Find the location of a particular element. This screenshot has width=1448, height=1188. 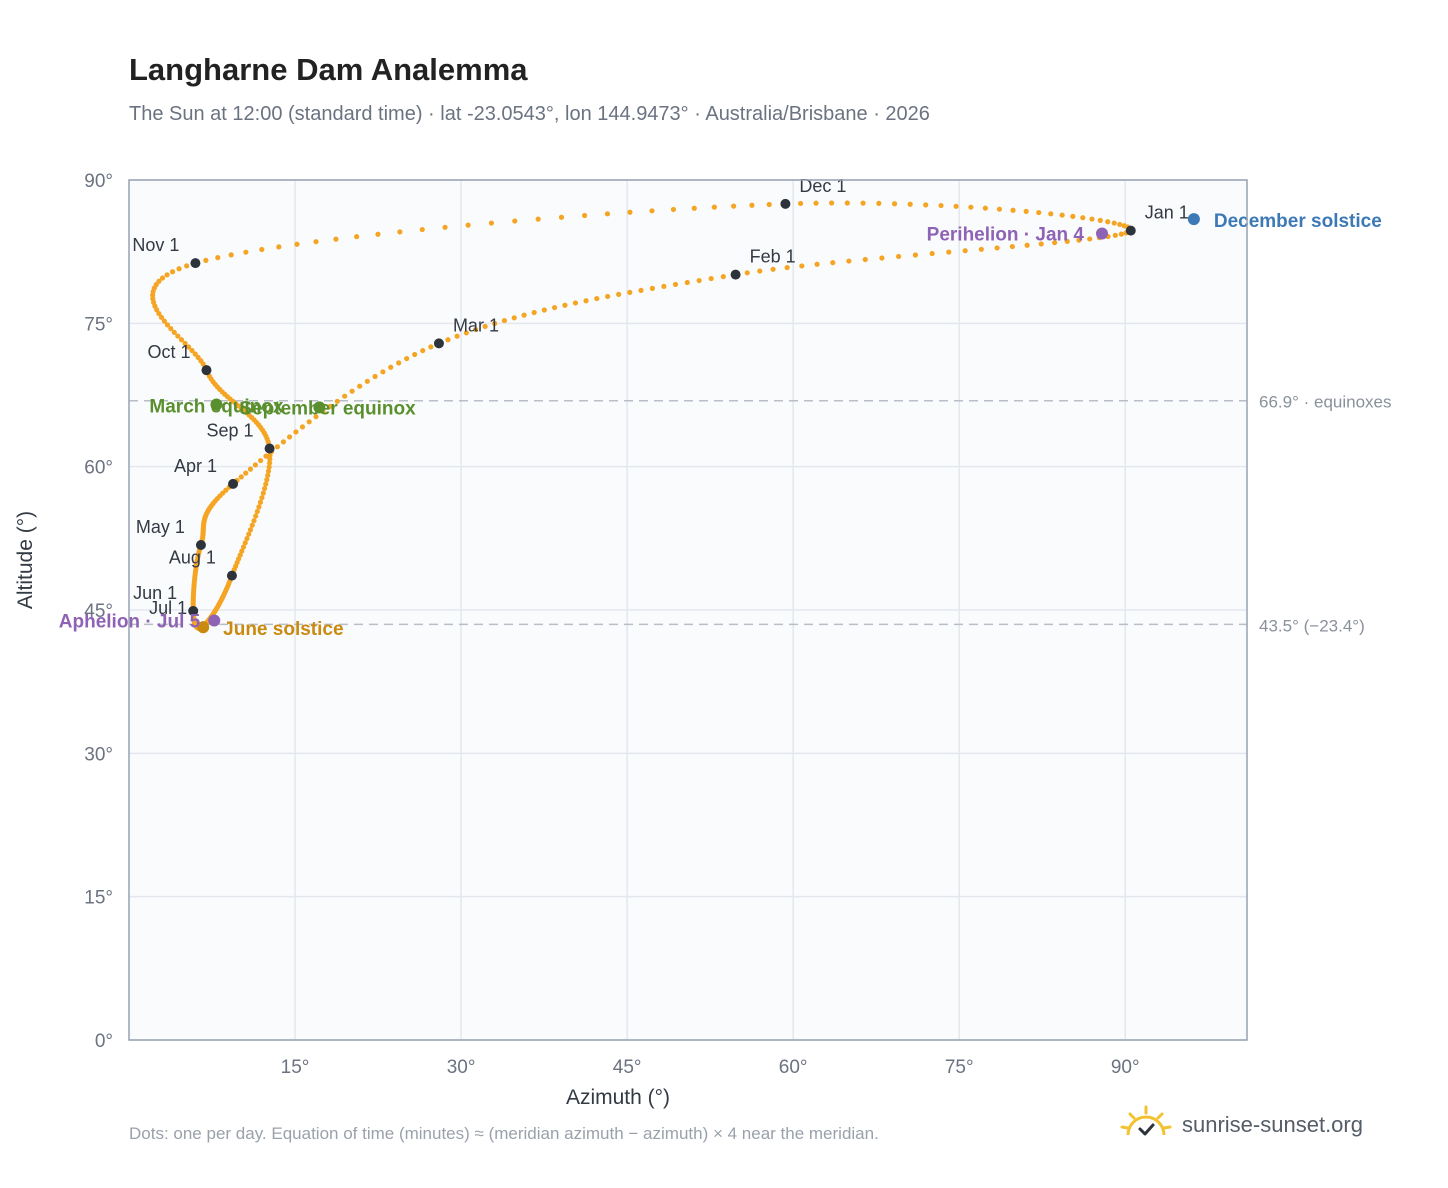

month-marker-label: Apr 1 is located at coordinates (195, 466).